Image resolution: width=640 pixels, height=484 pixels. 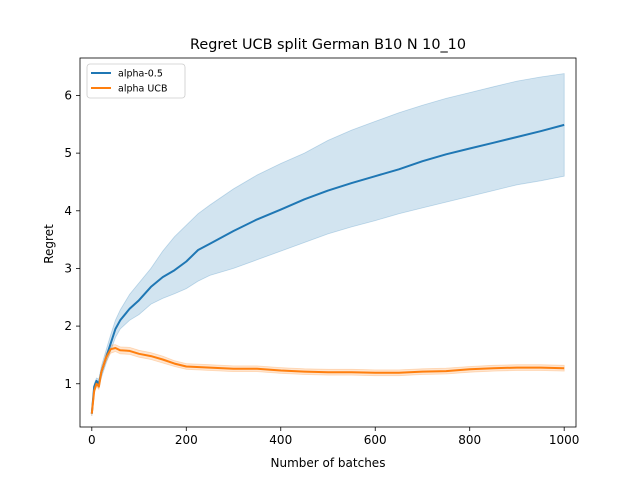 I want to click on x-tick-label: 600, so click(x=375, y=440).